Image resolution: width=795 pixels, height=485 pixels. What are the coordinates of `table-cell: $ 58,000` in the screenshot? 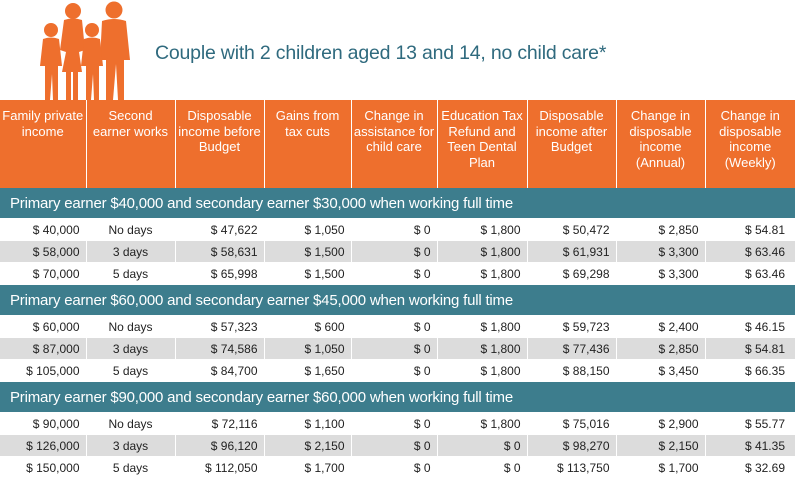 It's located at (43, 251).